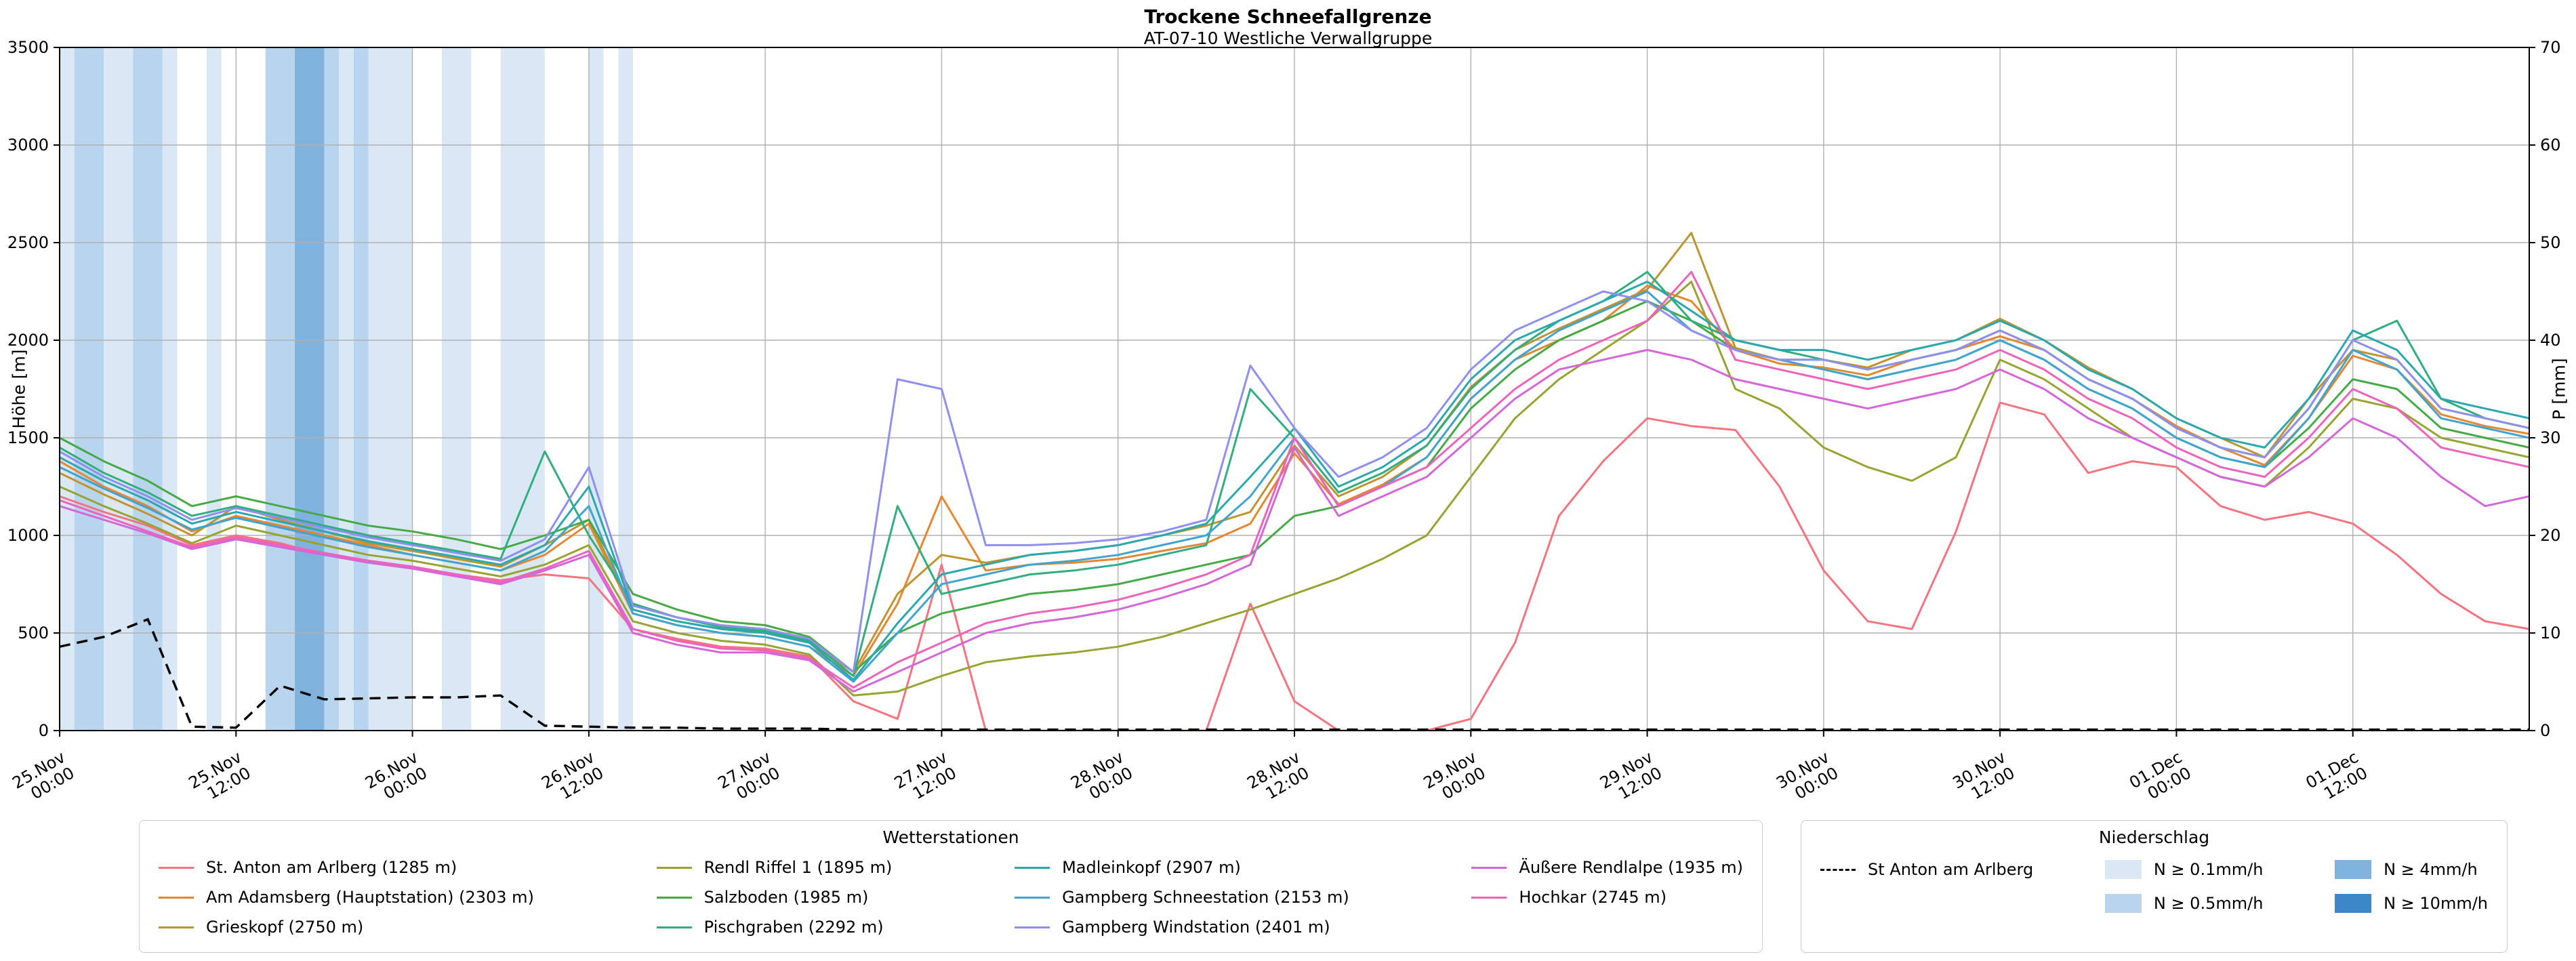 This screenshot has height=961, width=2576. Describe the element at coordinates (925, 778) in the screenshot. I see `x-tick-label: 27.Nov12:00` at that location.